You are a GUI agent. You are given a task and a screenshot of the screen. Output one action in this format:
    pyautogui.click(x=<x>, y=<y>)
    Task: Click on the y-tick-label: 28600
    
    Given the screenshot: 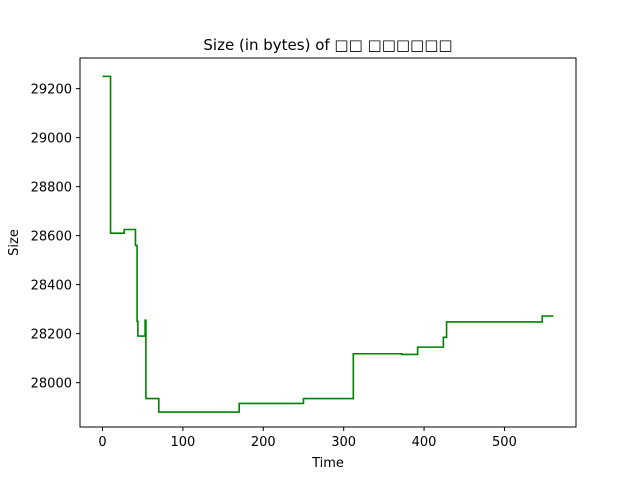 What is the action you would take?
    pyautogui.click(x=51, y=237)
    